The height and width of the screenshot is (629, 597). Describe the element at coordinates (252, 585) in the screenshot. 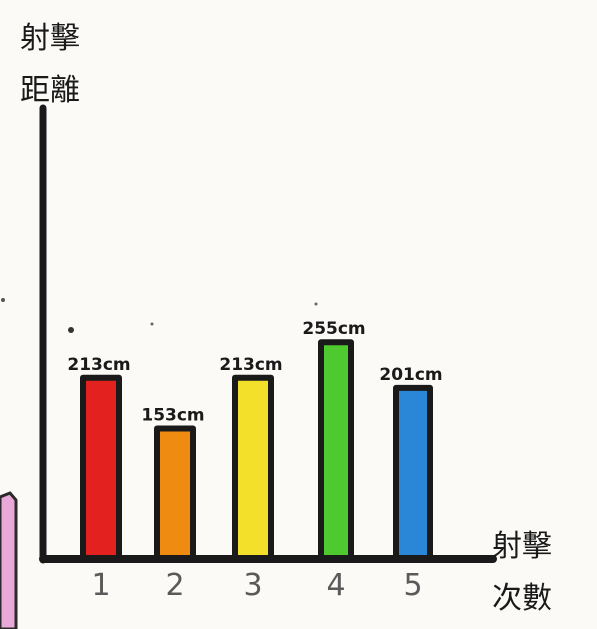

I see `x-tick-label: 3` at that location.